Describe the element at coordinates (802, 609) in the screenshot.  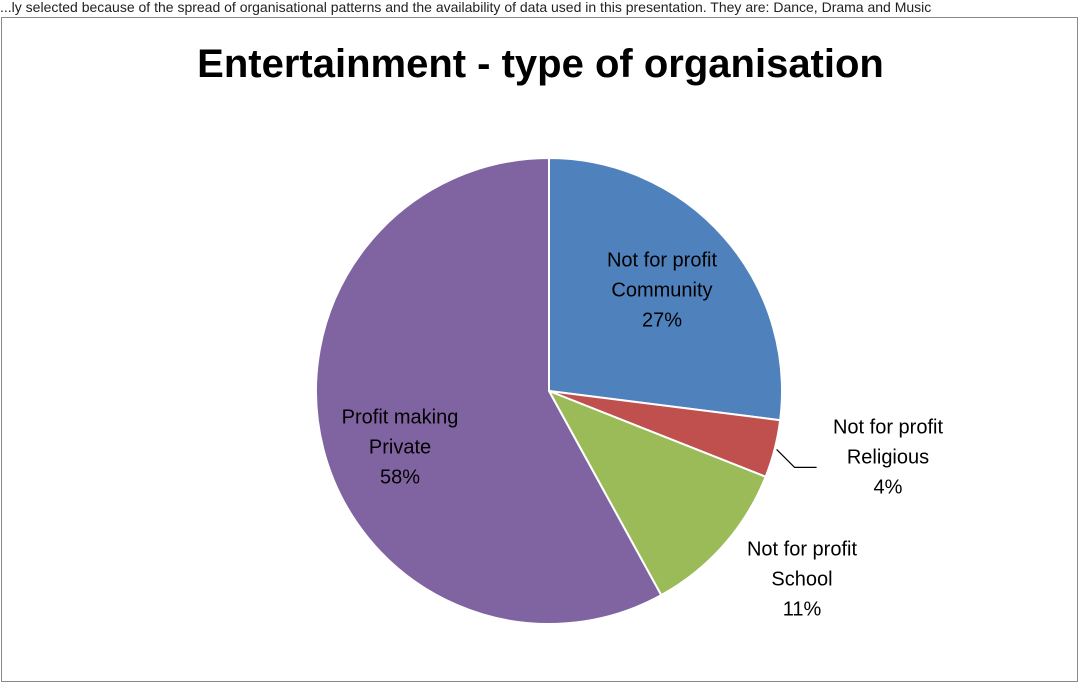
I see `slice-label-school-percent: 11%` at that location.